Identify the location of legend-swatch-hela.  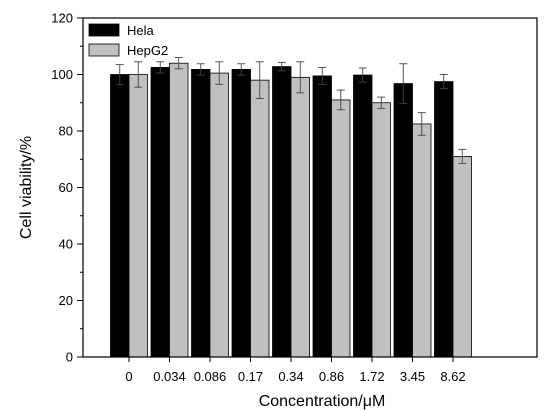
(104, 30).